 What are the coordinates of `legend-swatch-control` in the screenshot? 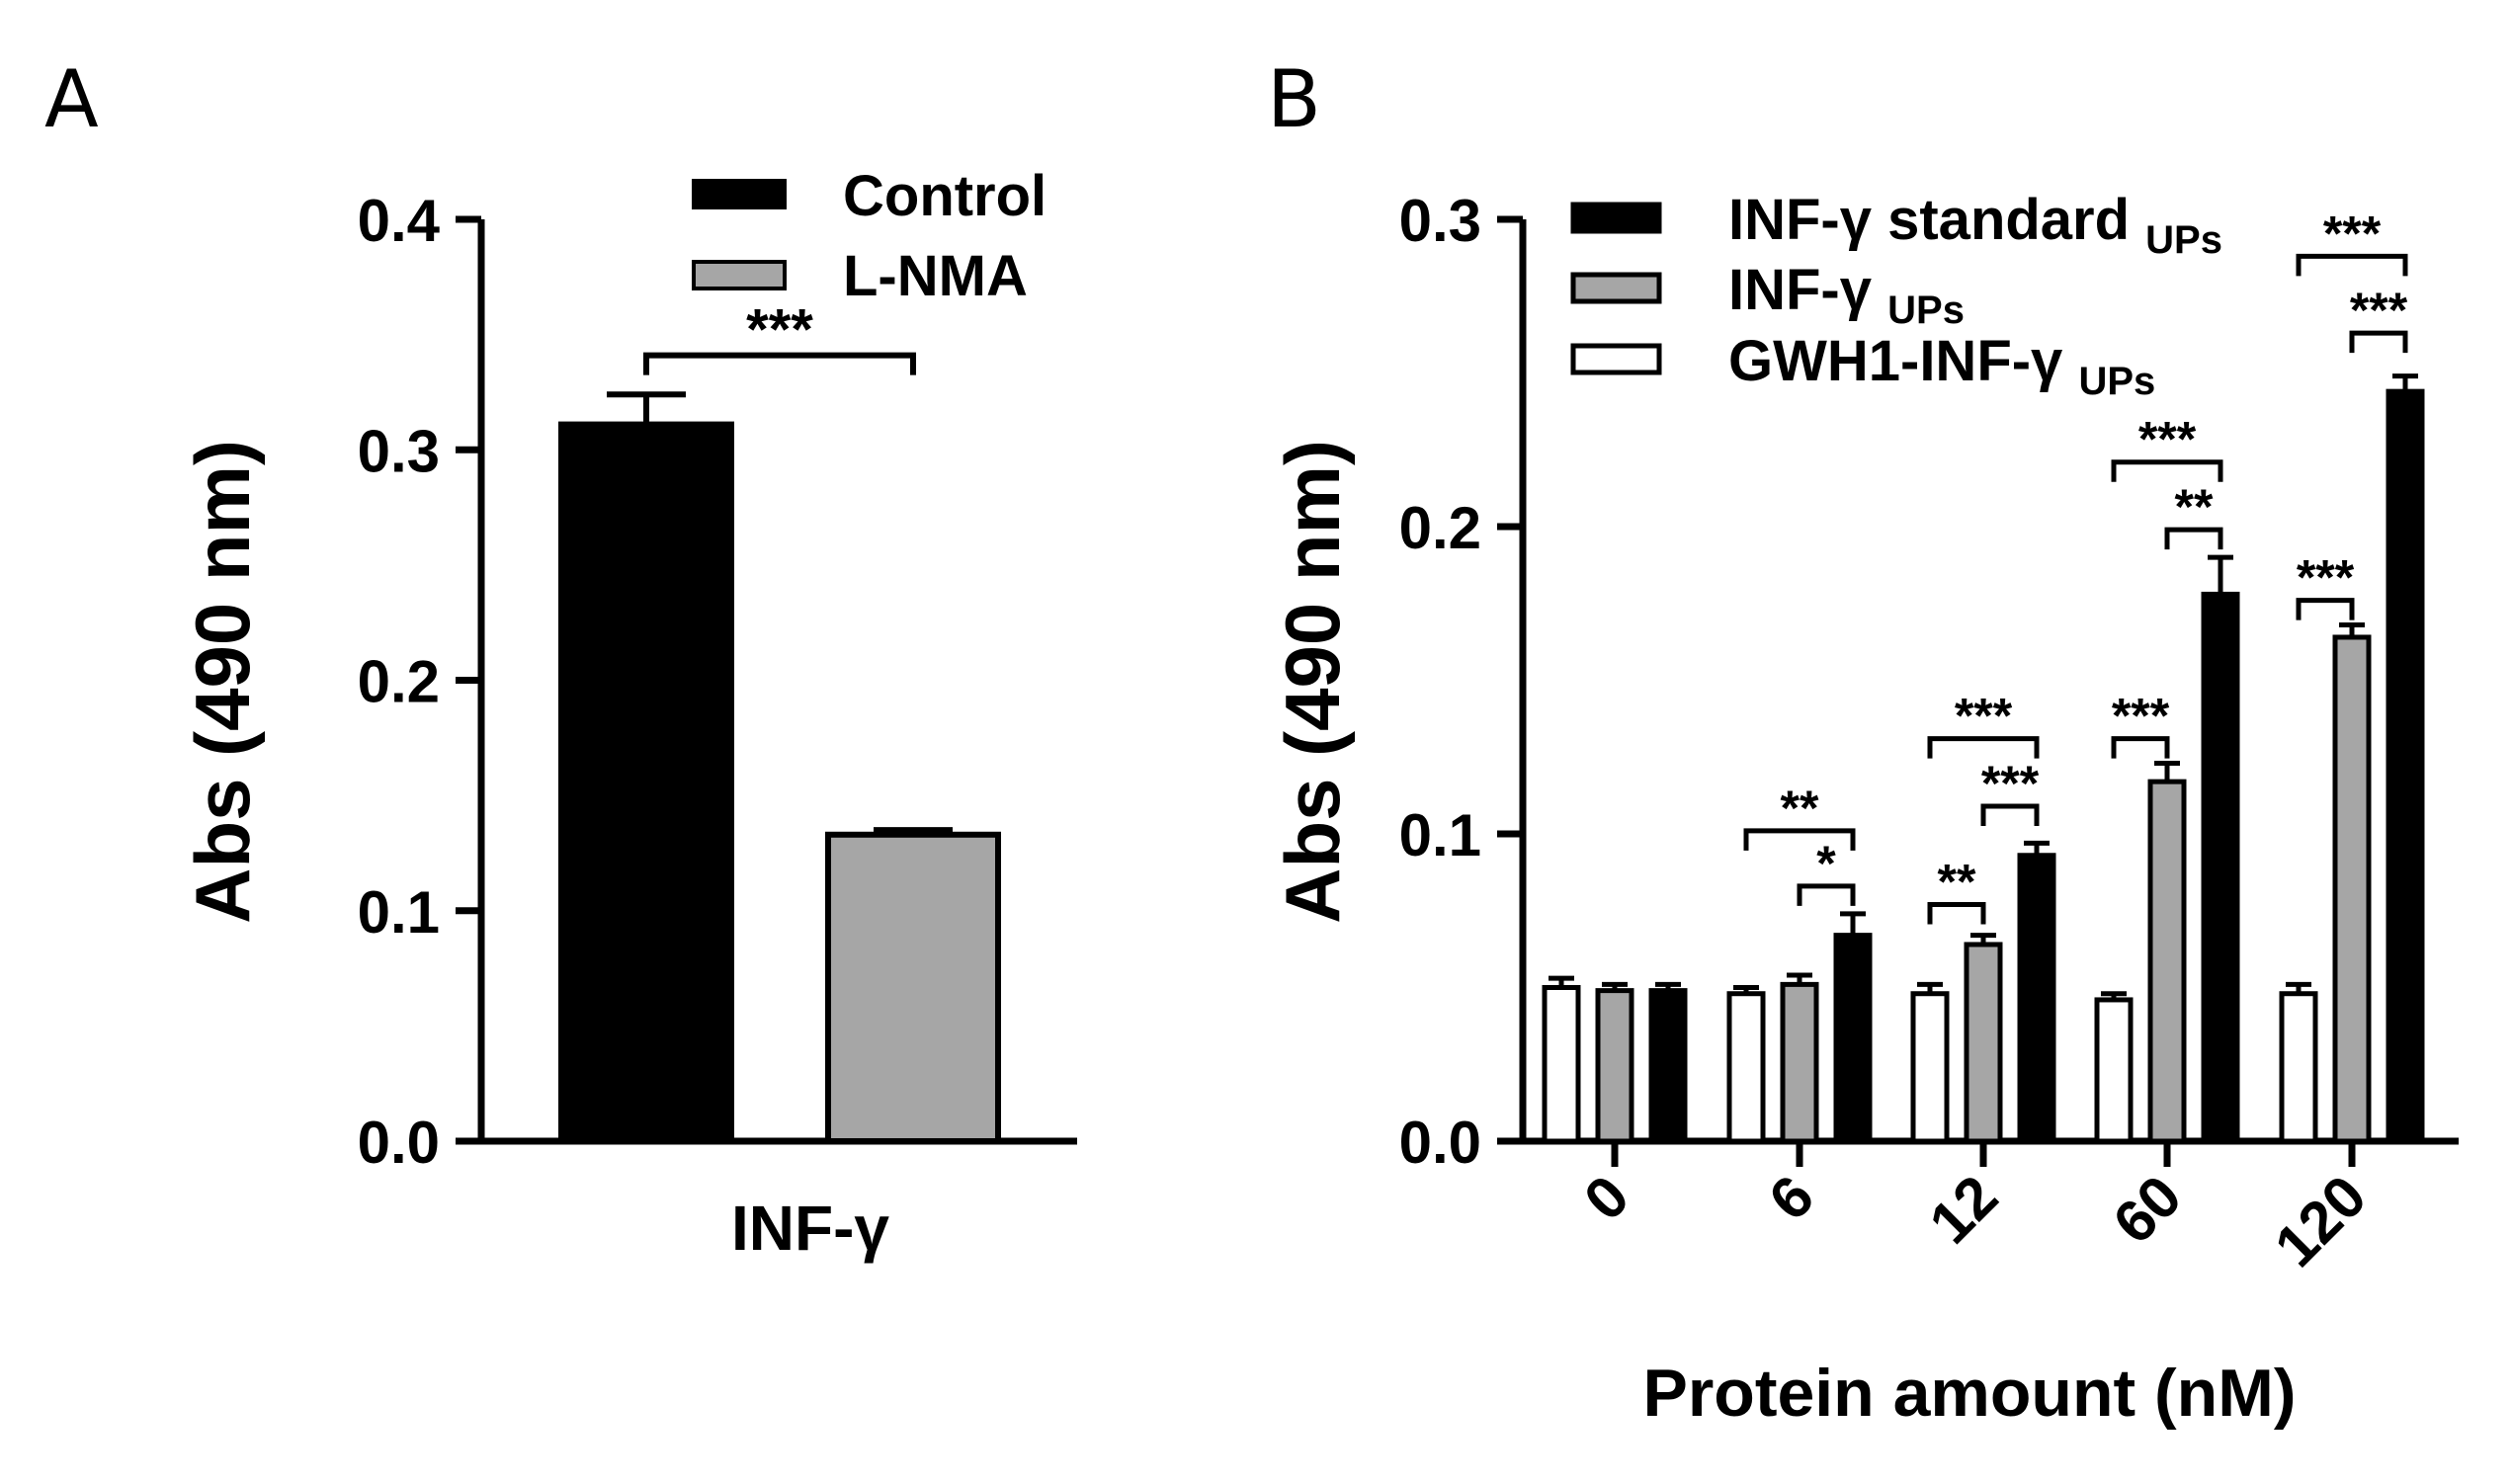 It's located at (739, 194).